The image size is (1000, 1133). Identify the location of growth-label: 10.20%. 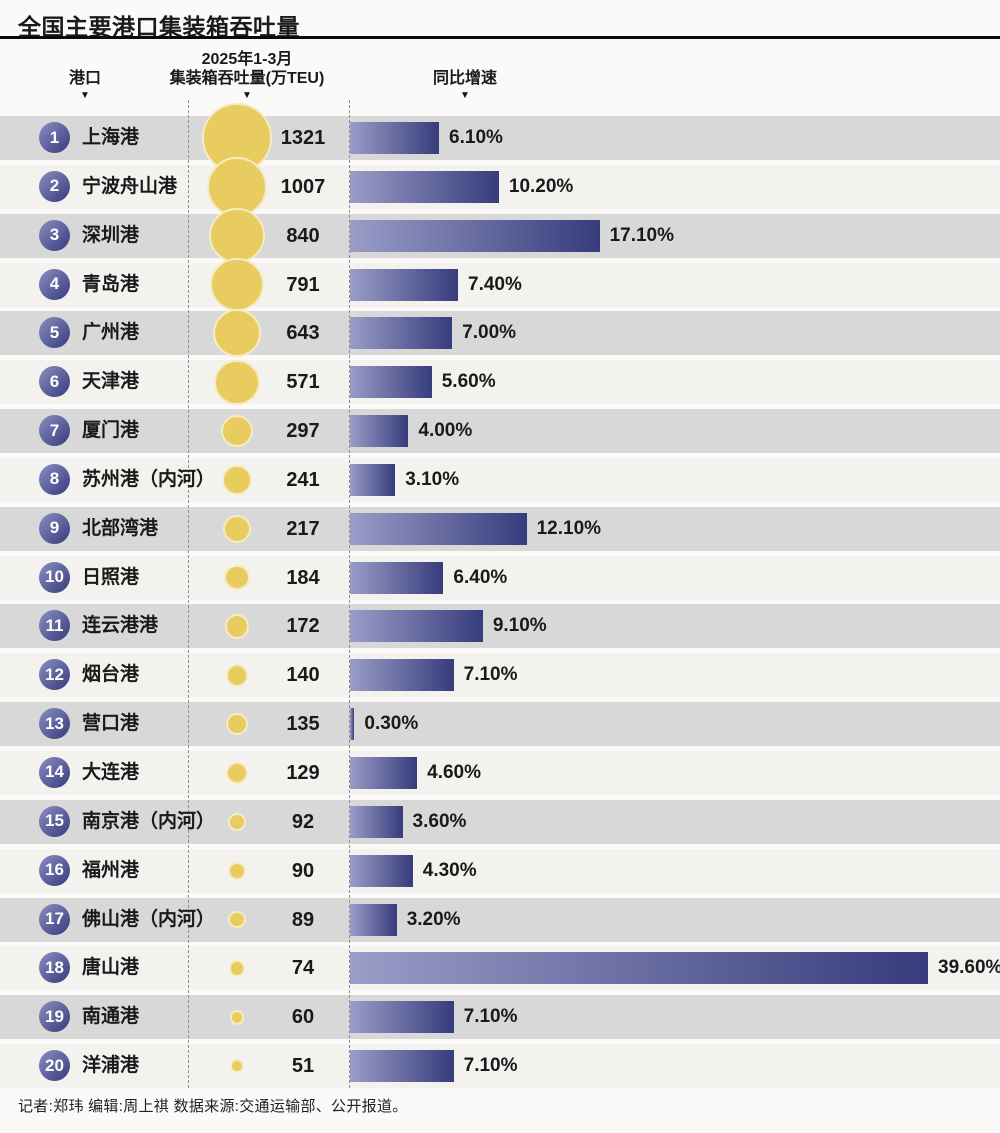
(541, 186).